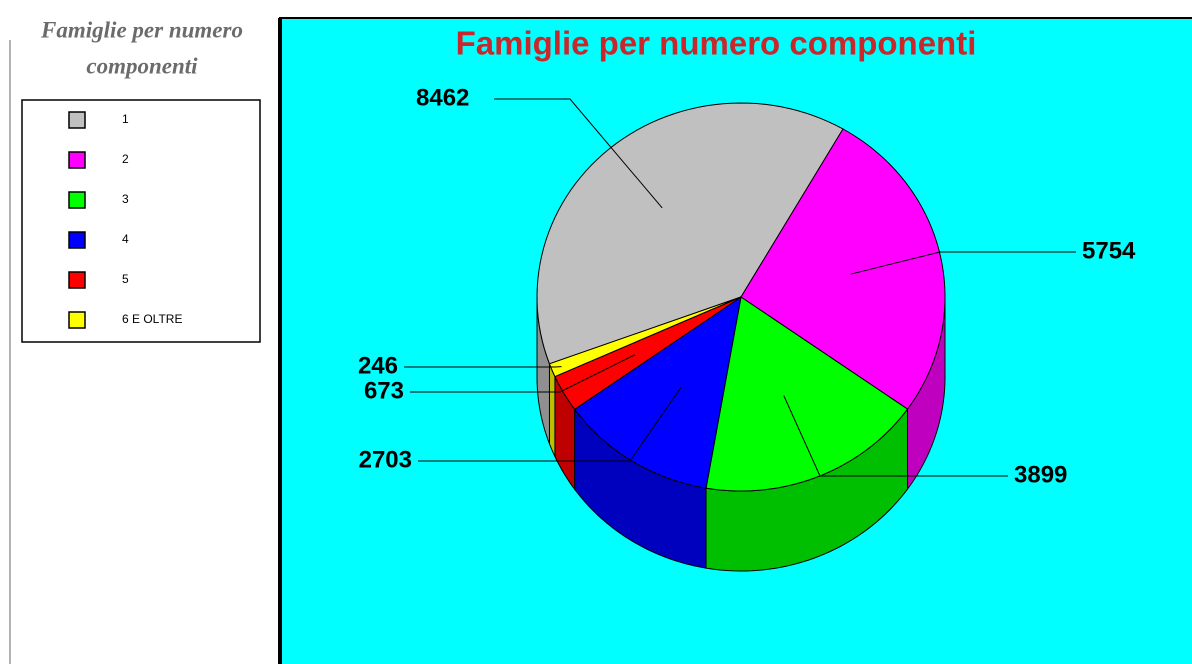 Image resolution: width=1192 pixels, height=664 pixels. What do you see at coordinates (384, 390) in the screenshot?
I see `value-label: 673` at bounding box center [384, 390].